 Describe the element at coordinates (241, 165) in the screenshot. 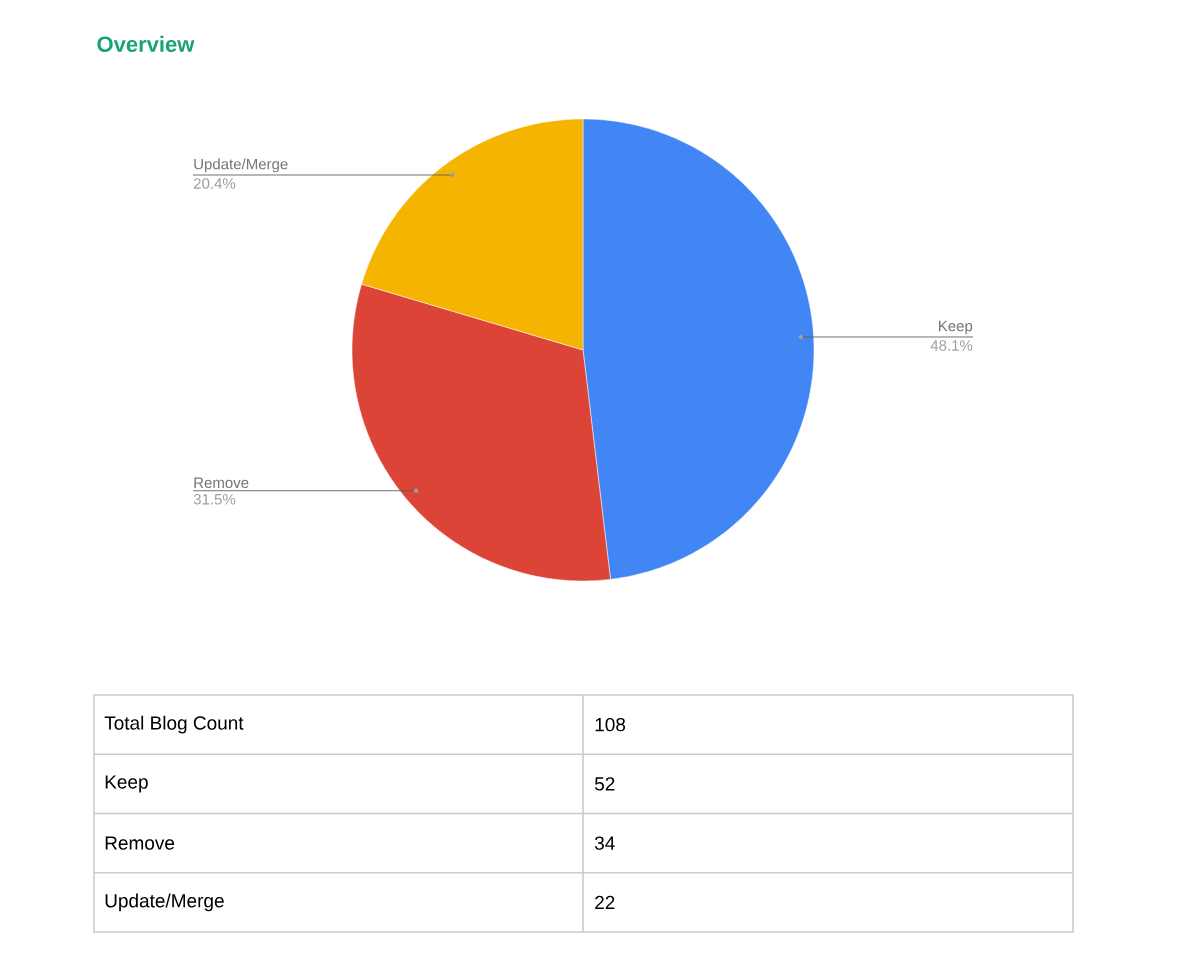

I see `slice-label: Update/Merge` at that location.